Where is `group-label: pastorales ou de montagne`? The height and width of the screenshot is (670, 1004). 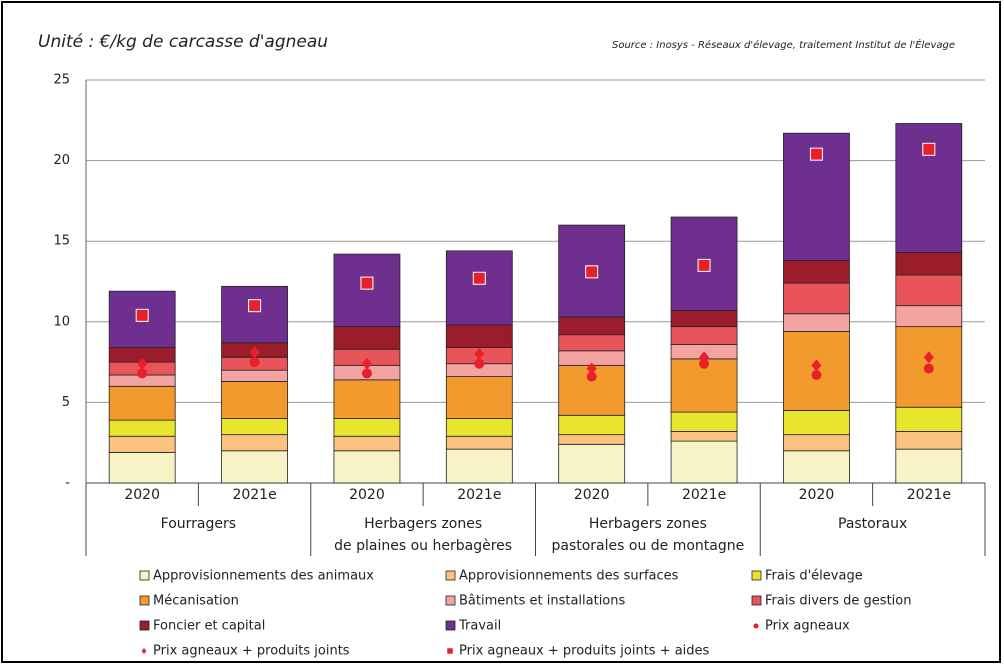 group-label: pastorales ou de montagne is located at coordinates (647, 546).